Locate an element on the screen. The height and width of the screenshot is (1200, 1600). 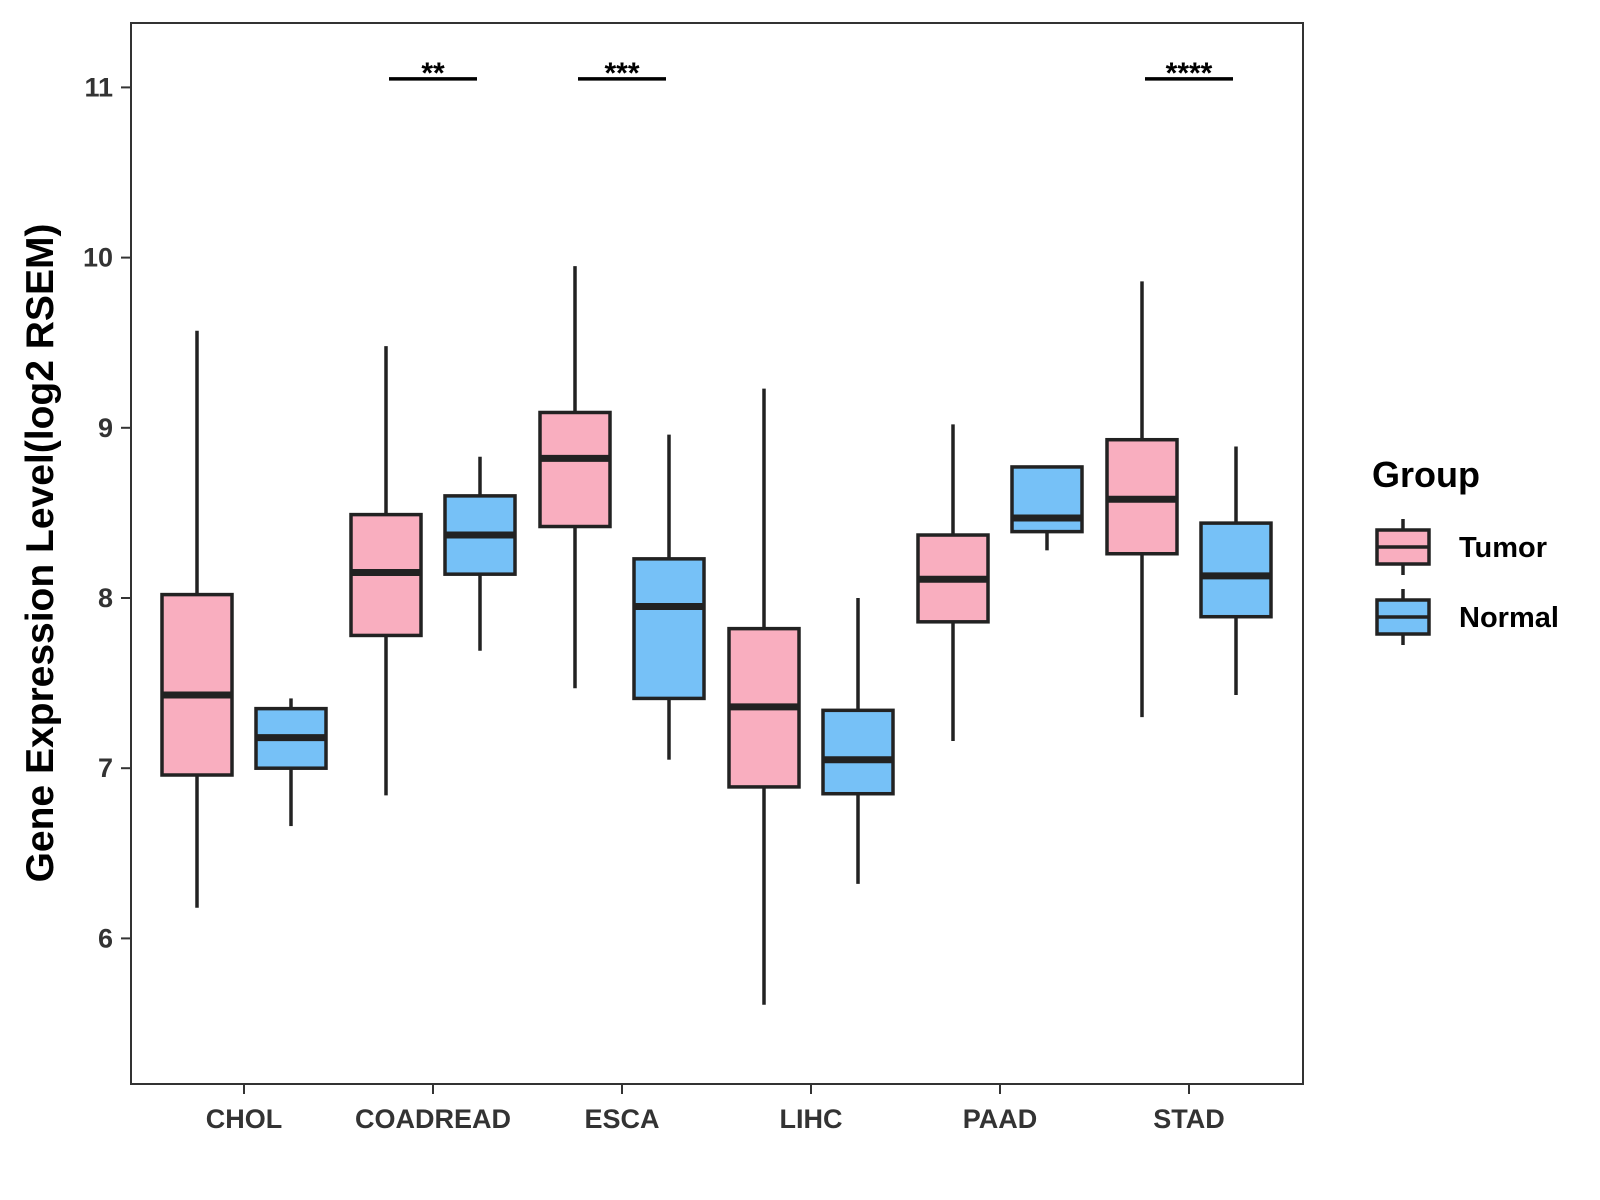
legend-label-normal: Normal is located at coordinates (1509, 618).